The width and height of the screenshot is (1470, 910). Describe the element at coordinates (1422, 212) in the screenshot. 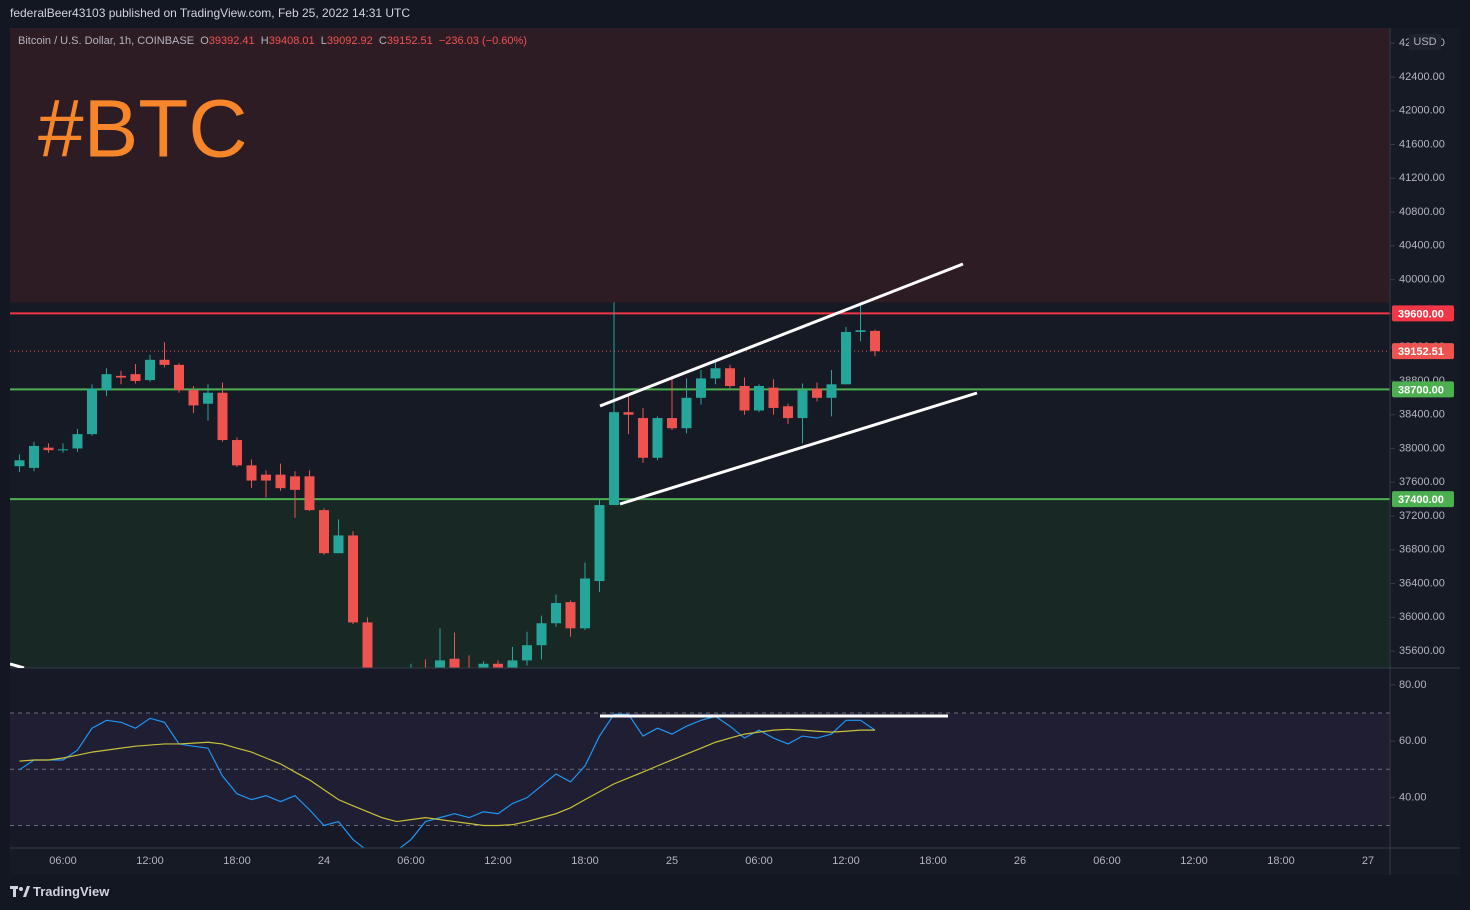

I see `y-tick-label: 40800.00` at that location.